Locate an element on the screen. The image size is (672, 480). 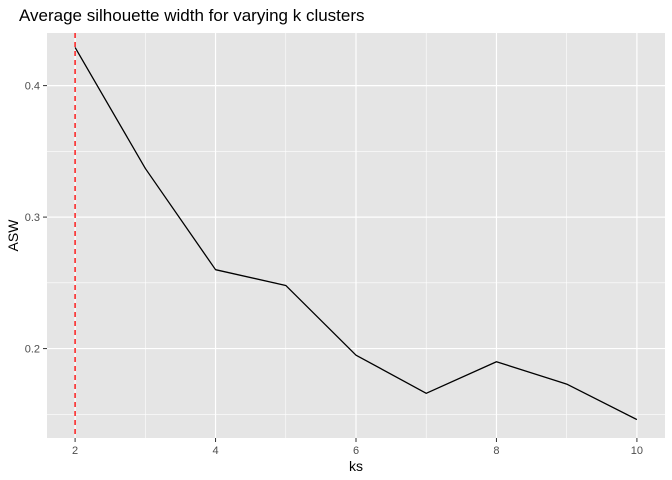
y-tick-label-2: 0.4 is located at coordinates (32, 87).